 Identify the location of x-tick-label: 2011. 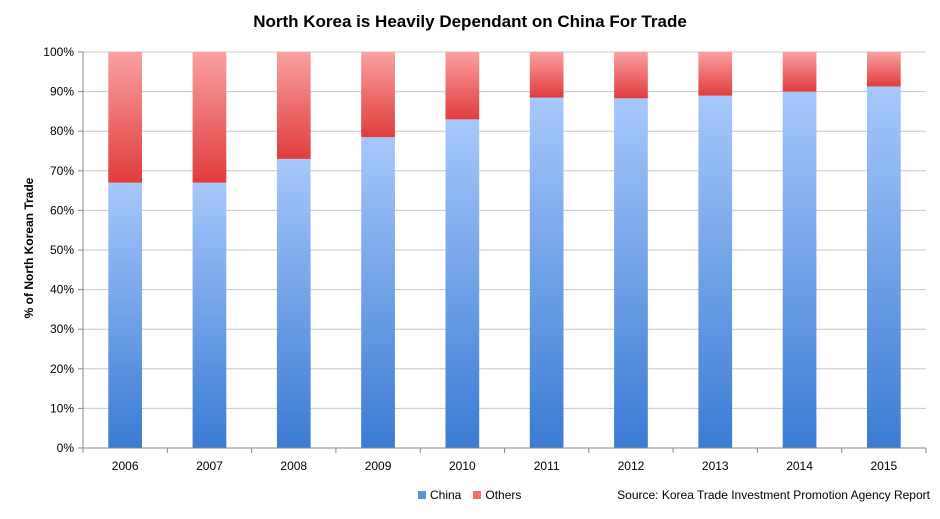
(547, 466).